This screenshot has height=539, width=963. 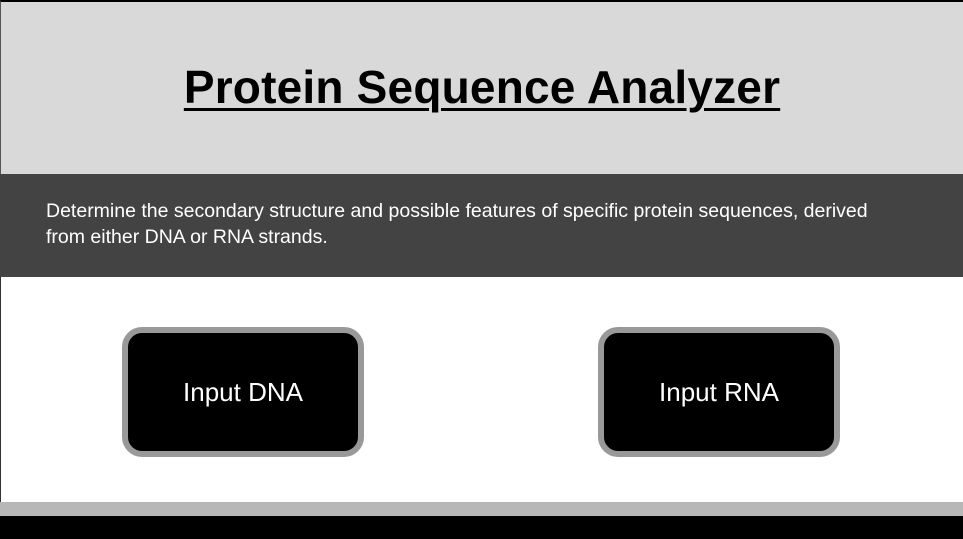 I want to click on input-rna-button: Input RNA, so click(x=719, y=392).